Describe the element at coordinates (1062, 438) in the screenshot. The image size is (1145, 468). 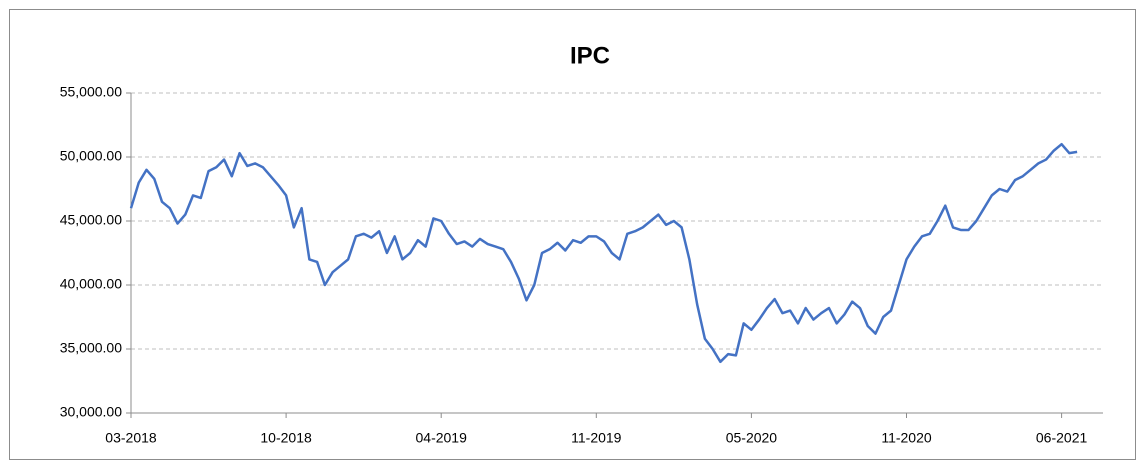
I see `x-tick-label: 06-2021` at that location.